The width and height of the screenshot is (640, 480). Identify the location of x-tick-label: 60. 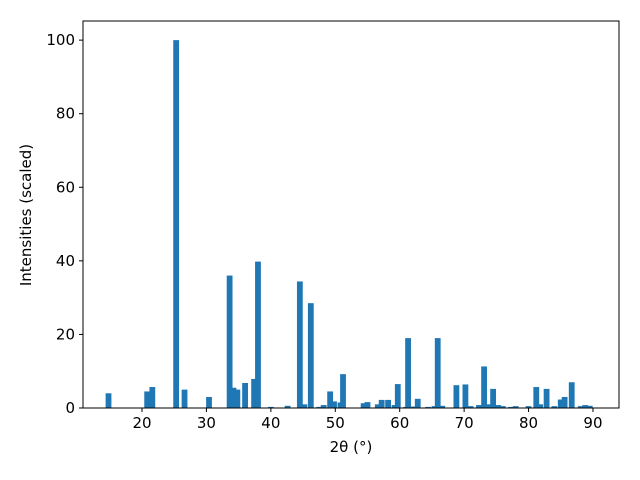
(399, 423).